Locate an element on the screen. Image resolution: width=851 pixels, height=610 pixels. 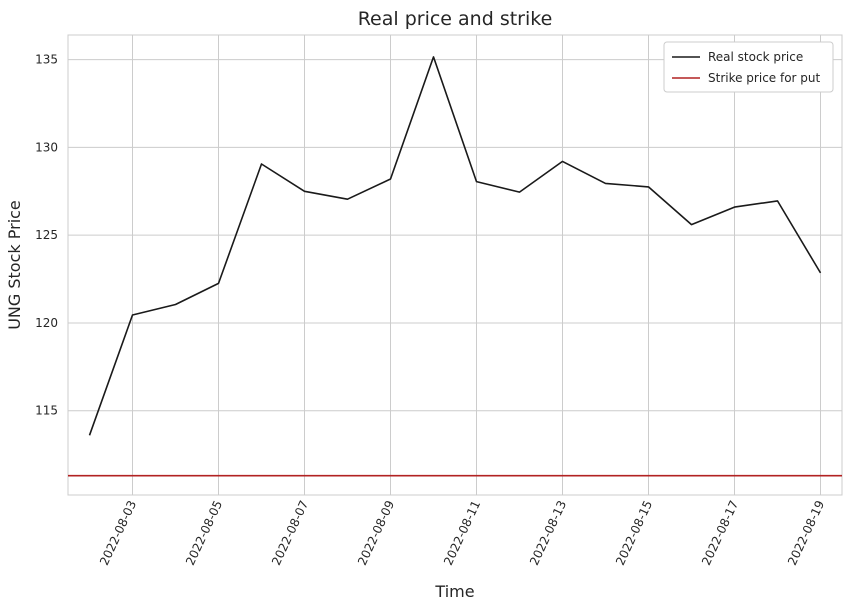
y-tick-label: 120 is located at coordinates (46, 323).